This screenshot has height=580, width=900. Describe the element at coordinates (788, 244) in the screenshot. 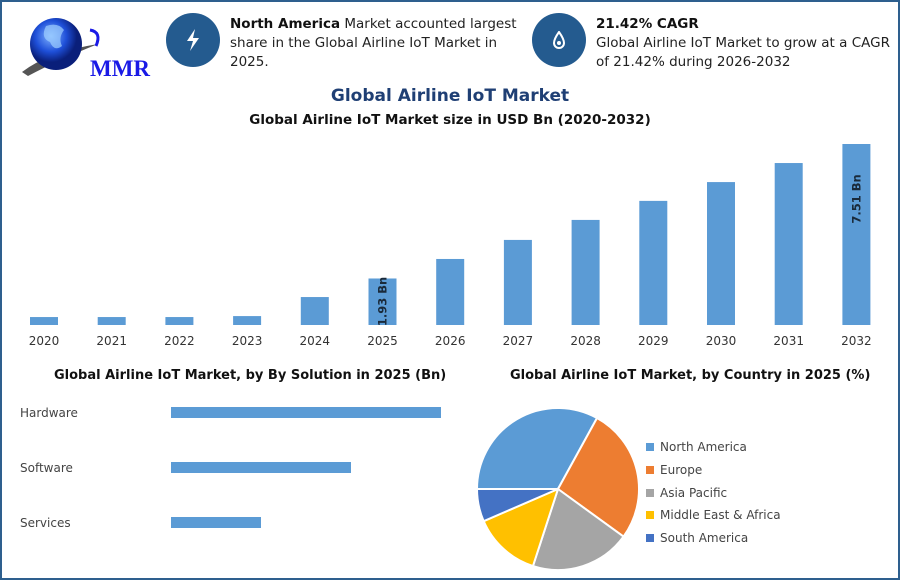

I see `bar-2031` at that location.